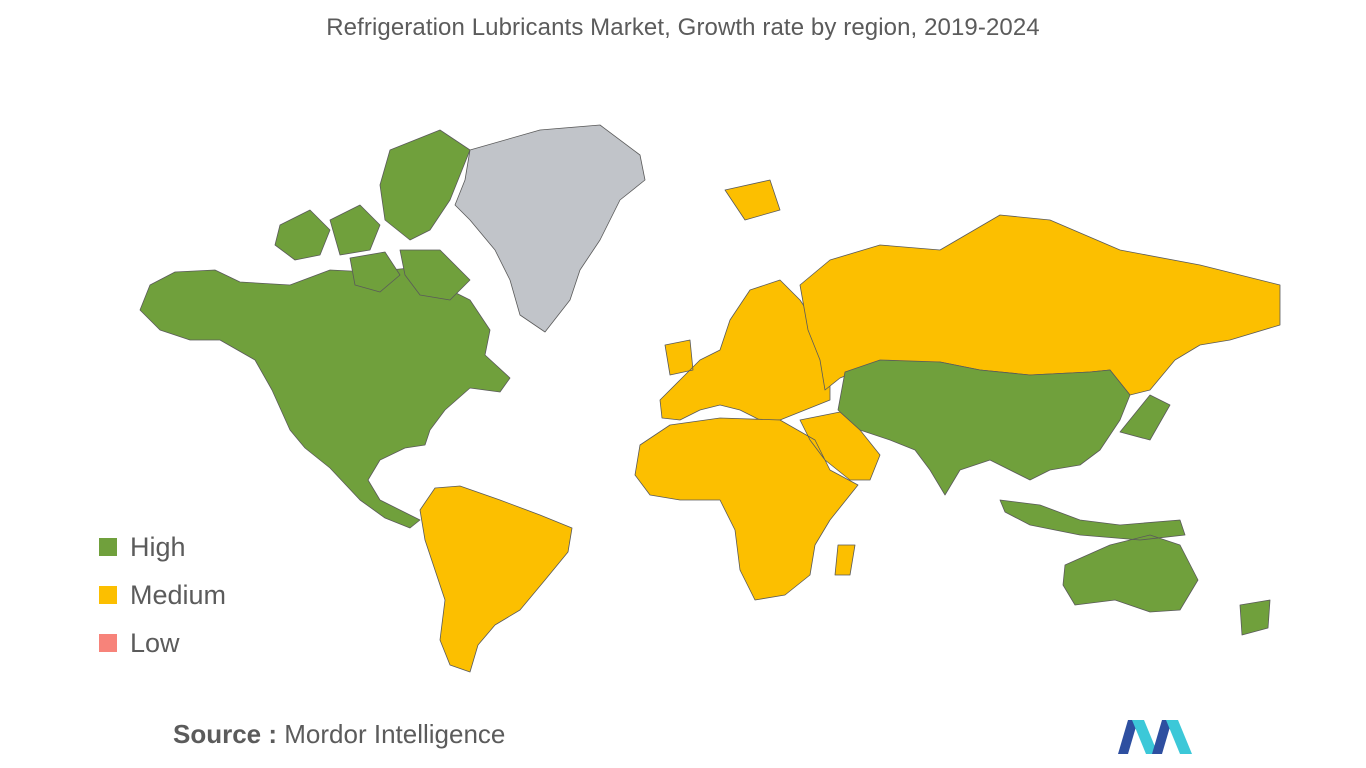  I want to click on region-greenland, so click(550, 228).